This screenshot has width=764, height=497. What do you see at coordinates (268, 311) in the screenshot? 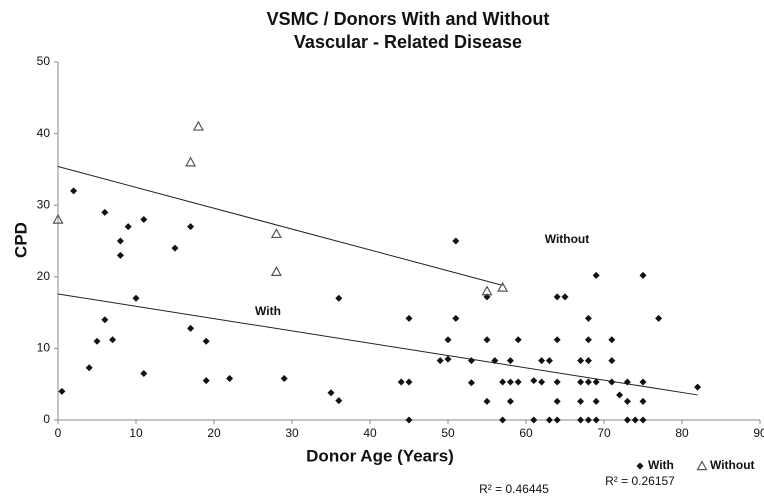
I see `annotation: With` at bounding box center [268, 311].